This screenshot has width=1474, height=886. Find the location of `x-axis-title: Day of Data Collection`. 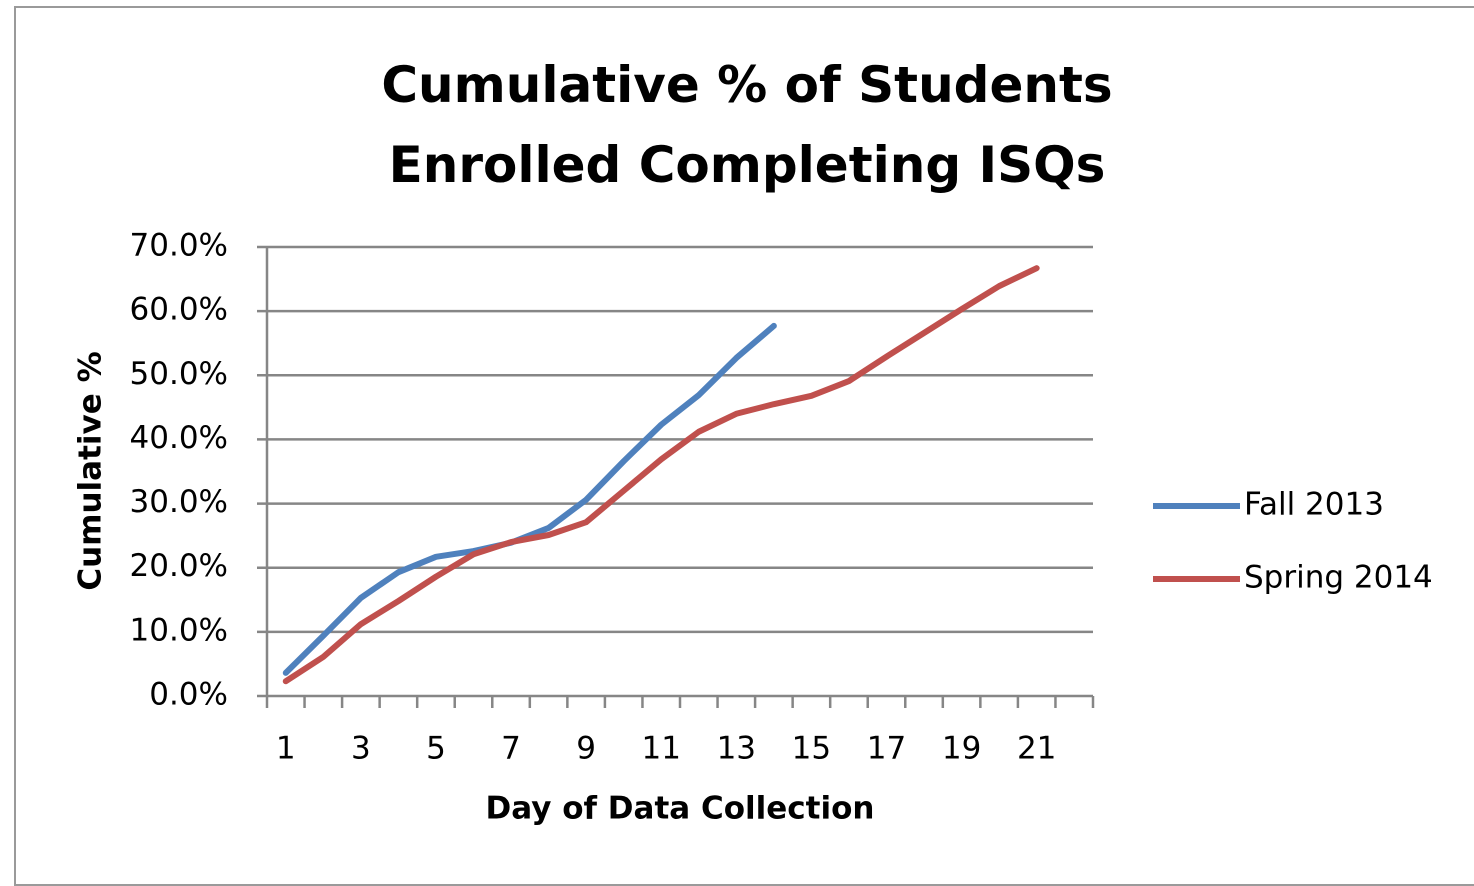

x-axis-title: Day of Data Collection is located at coordinates (680, 809).